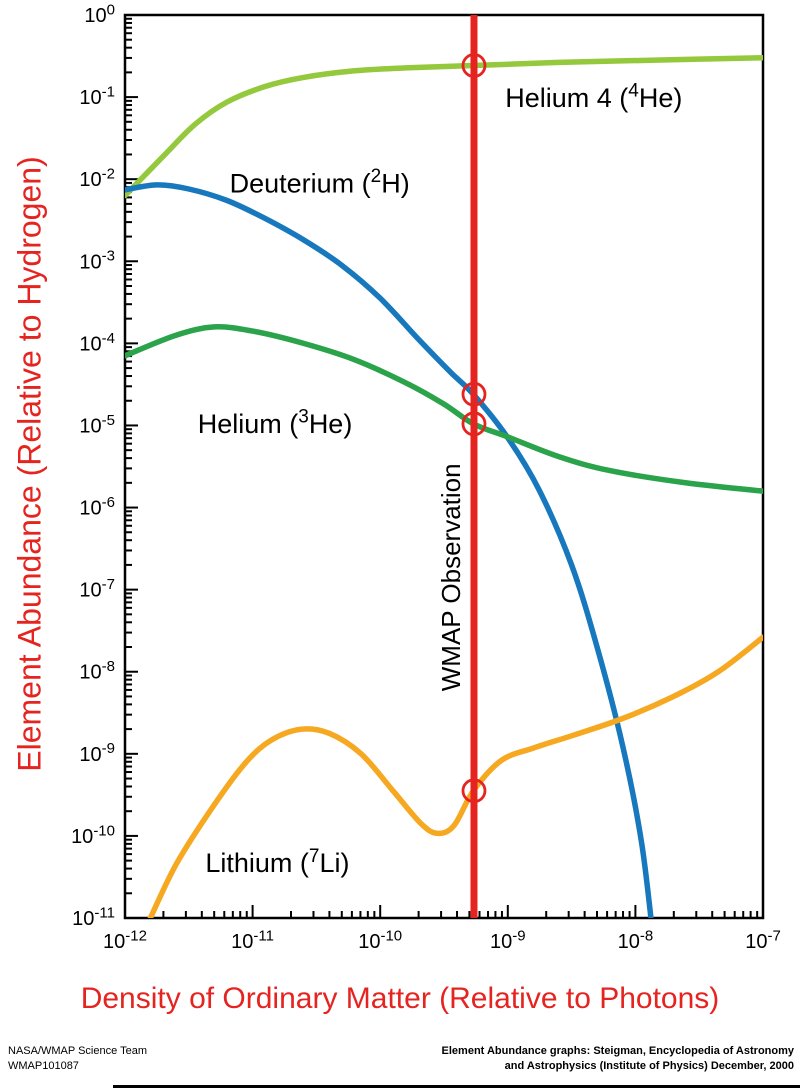  Describe the element at coordinates (97, 507) in the screenshot. I see `y-tick-label: 10⁻⁶` at that location.